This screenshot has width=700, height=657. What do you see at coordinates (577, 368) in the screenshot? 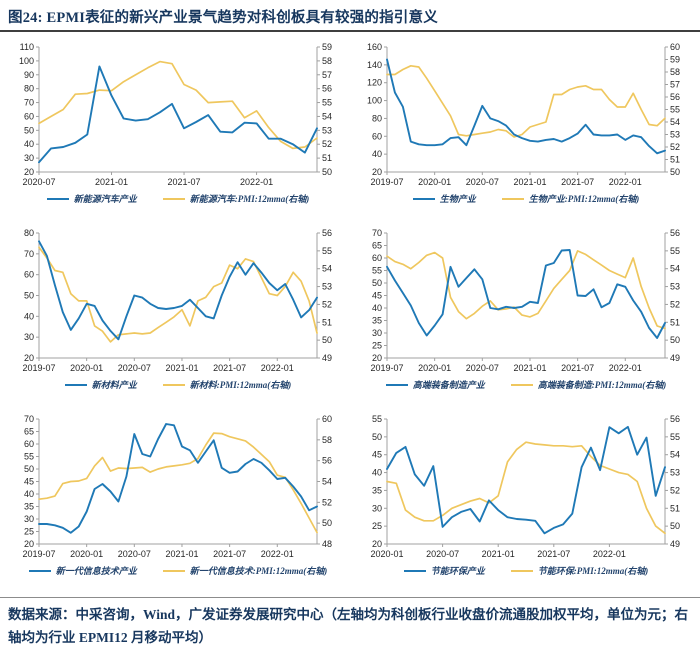
I see `x-tick-label: 2021-07` at bounding box center [577, 368].